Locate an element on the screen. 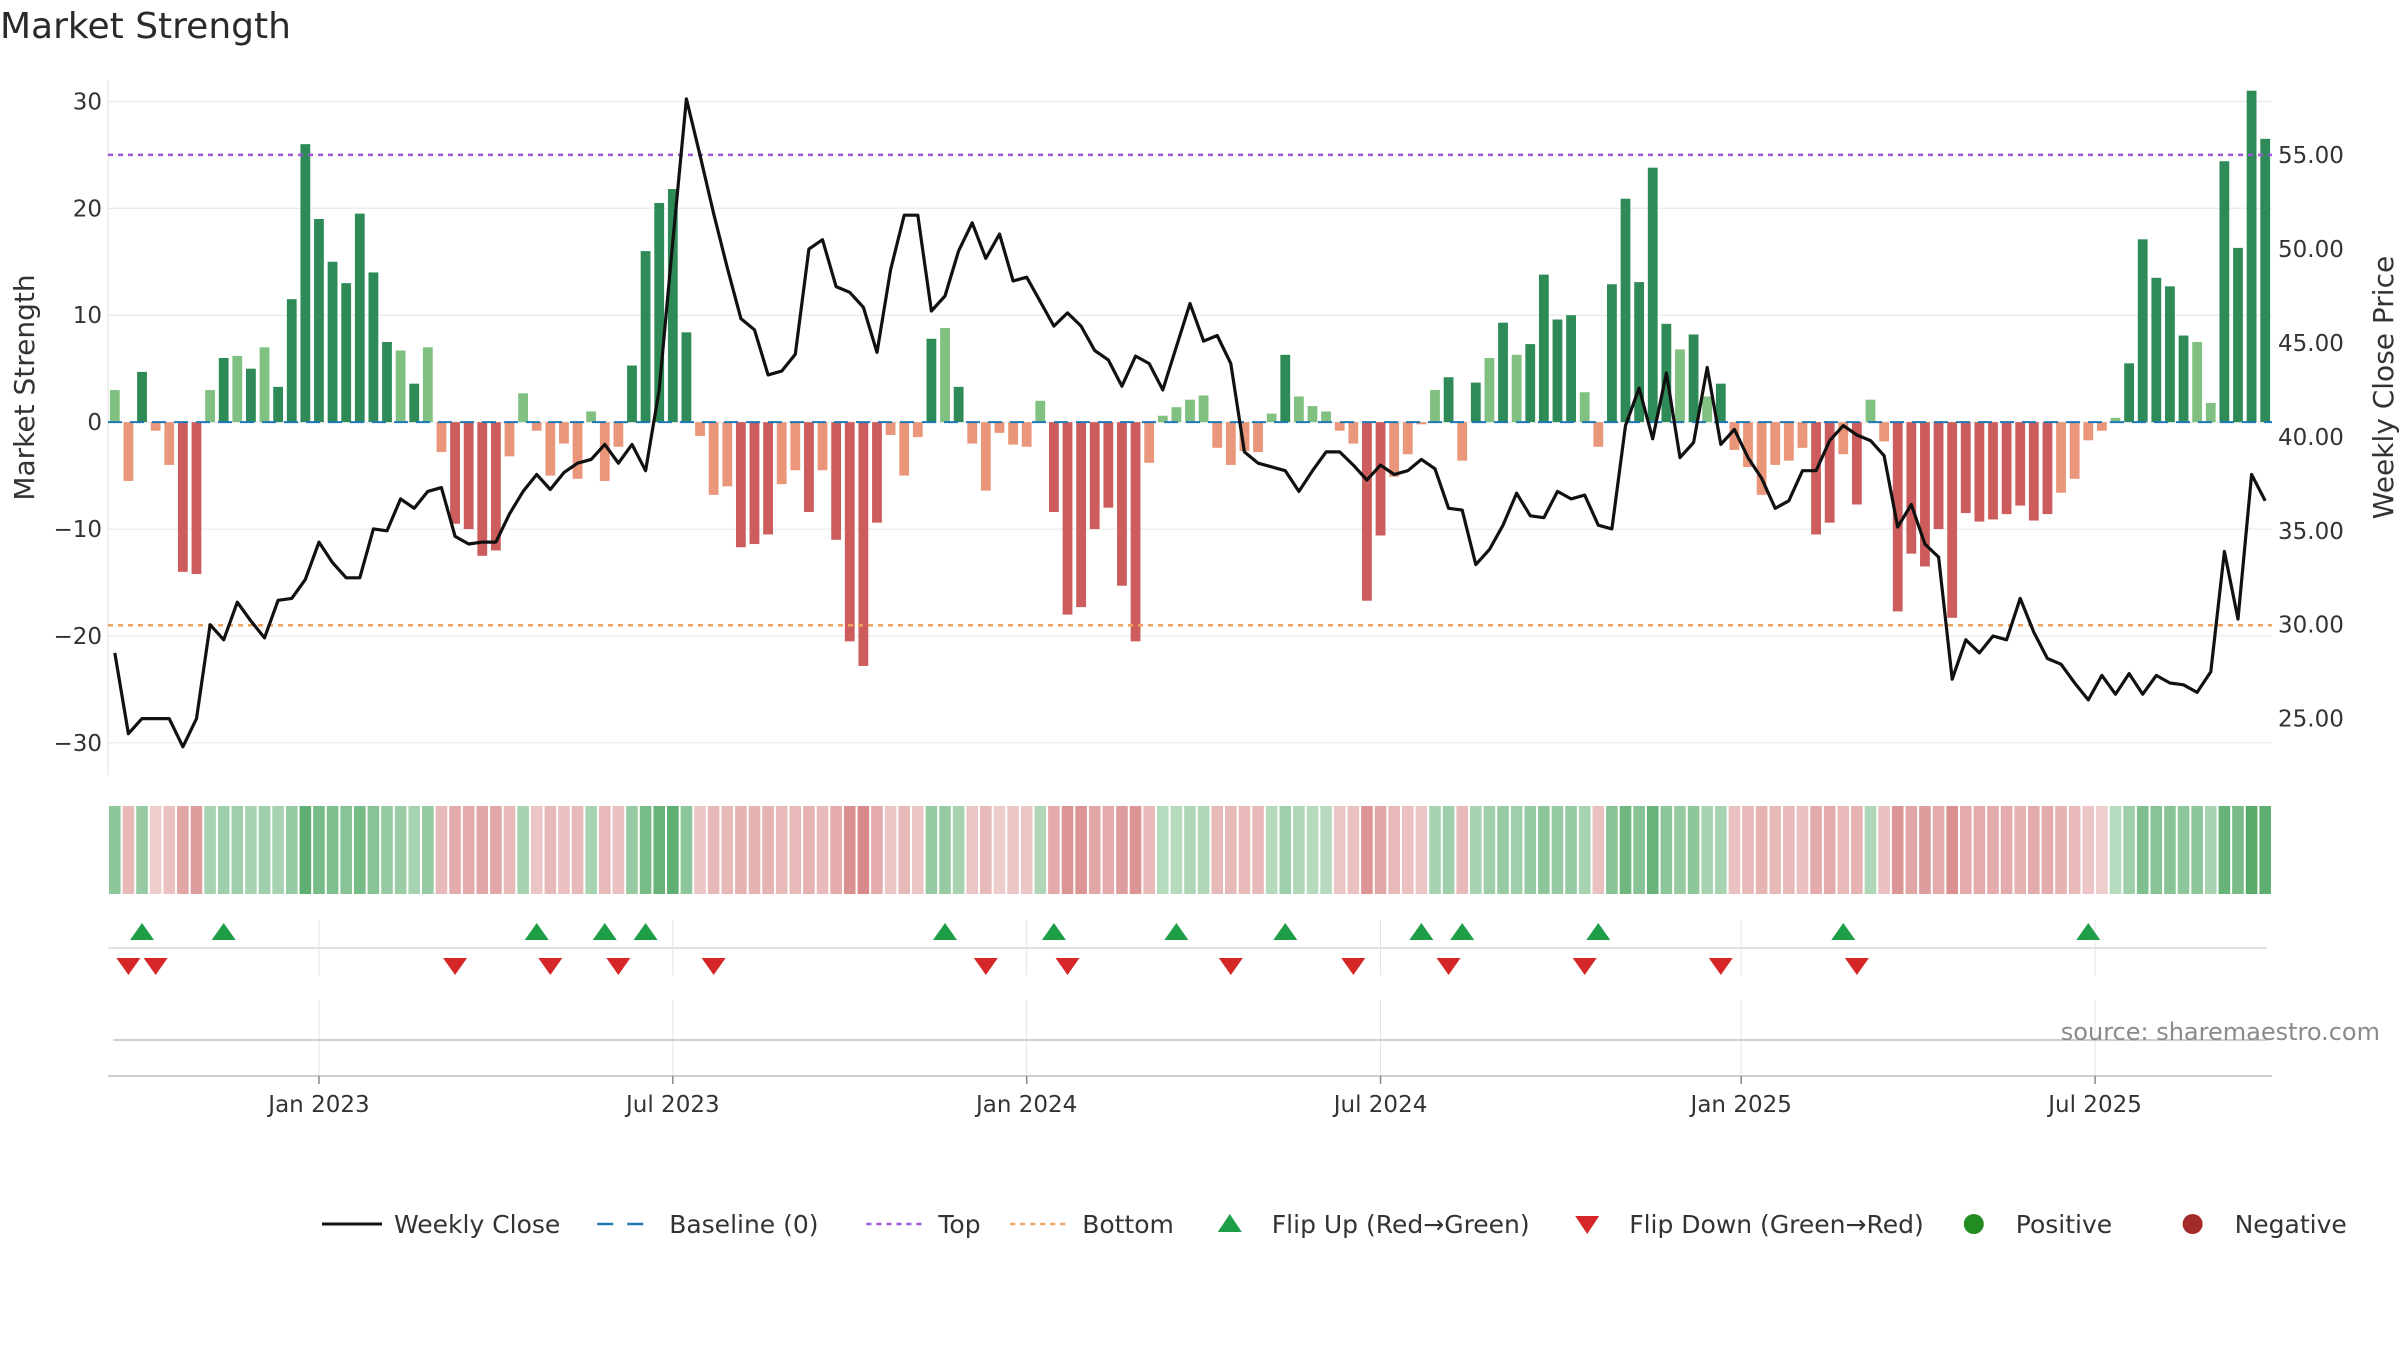 This screenshot has width=2400, height=1354. chart-title: Market Strength is located at coordinates (145, 26).